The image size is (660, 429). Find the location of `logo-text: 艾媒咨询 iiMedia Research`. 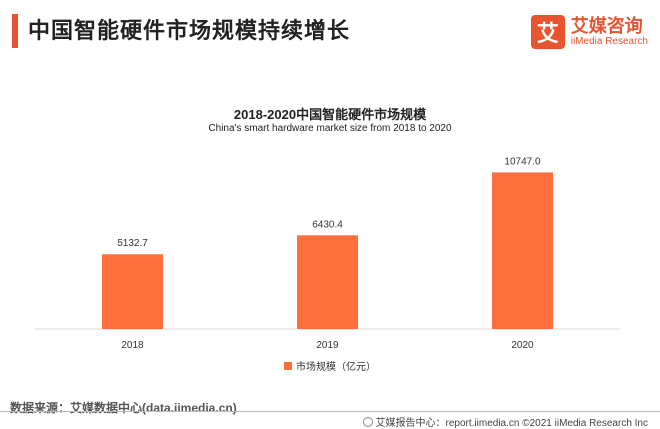

logo-text: 艾媒咨询 iiMedia Research is located at coordinates (609, 32).